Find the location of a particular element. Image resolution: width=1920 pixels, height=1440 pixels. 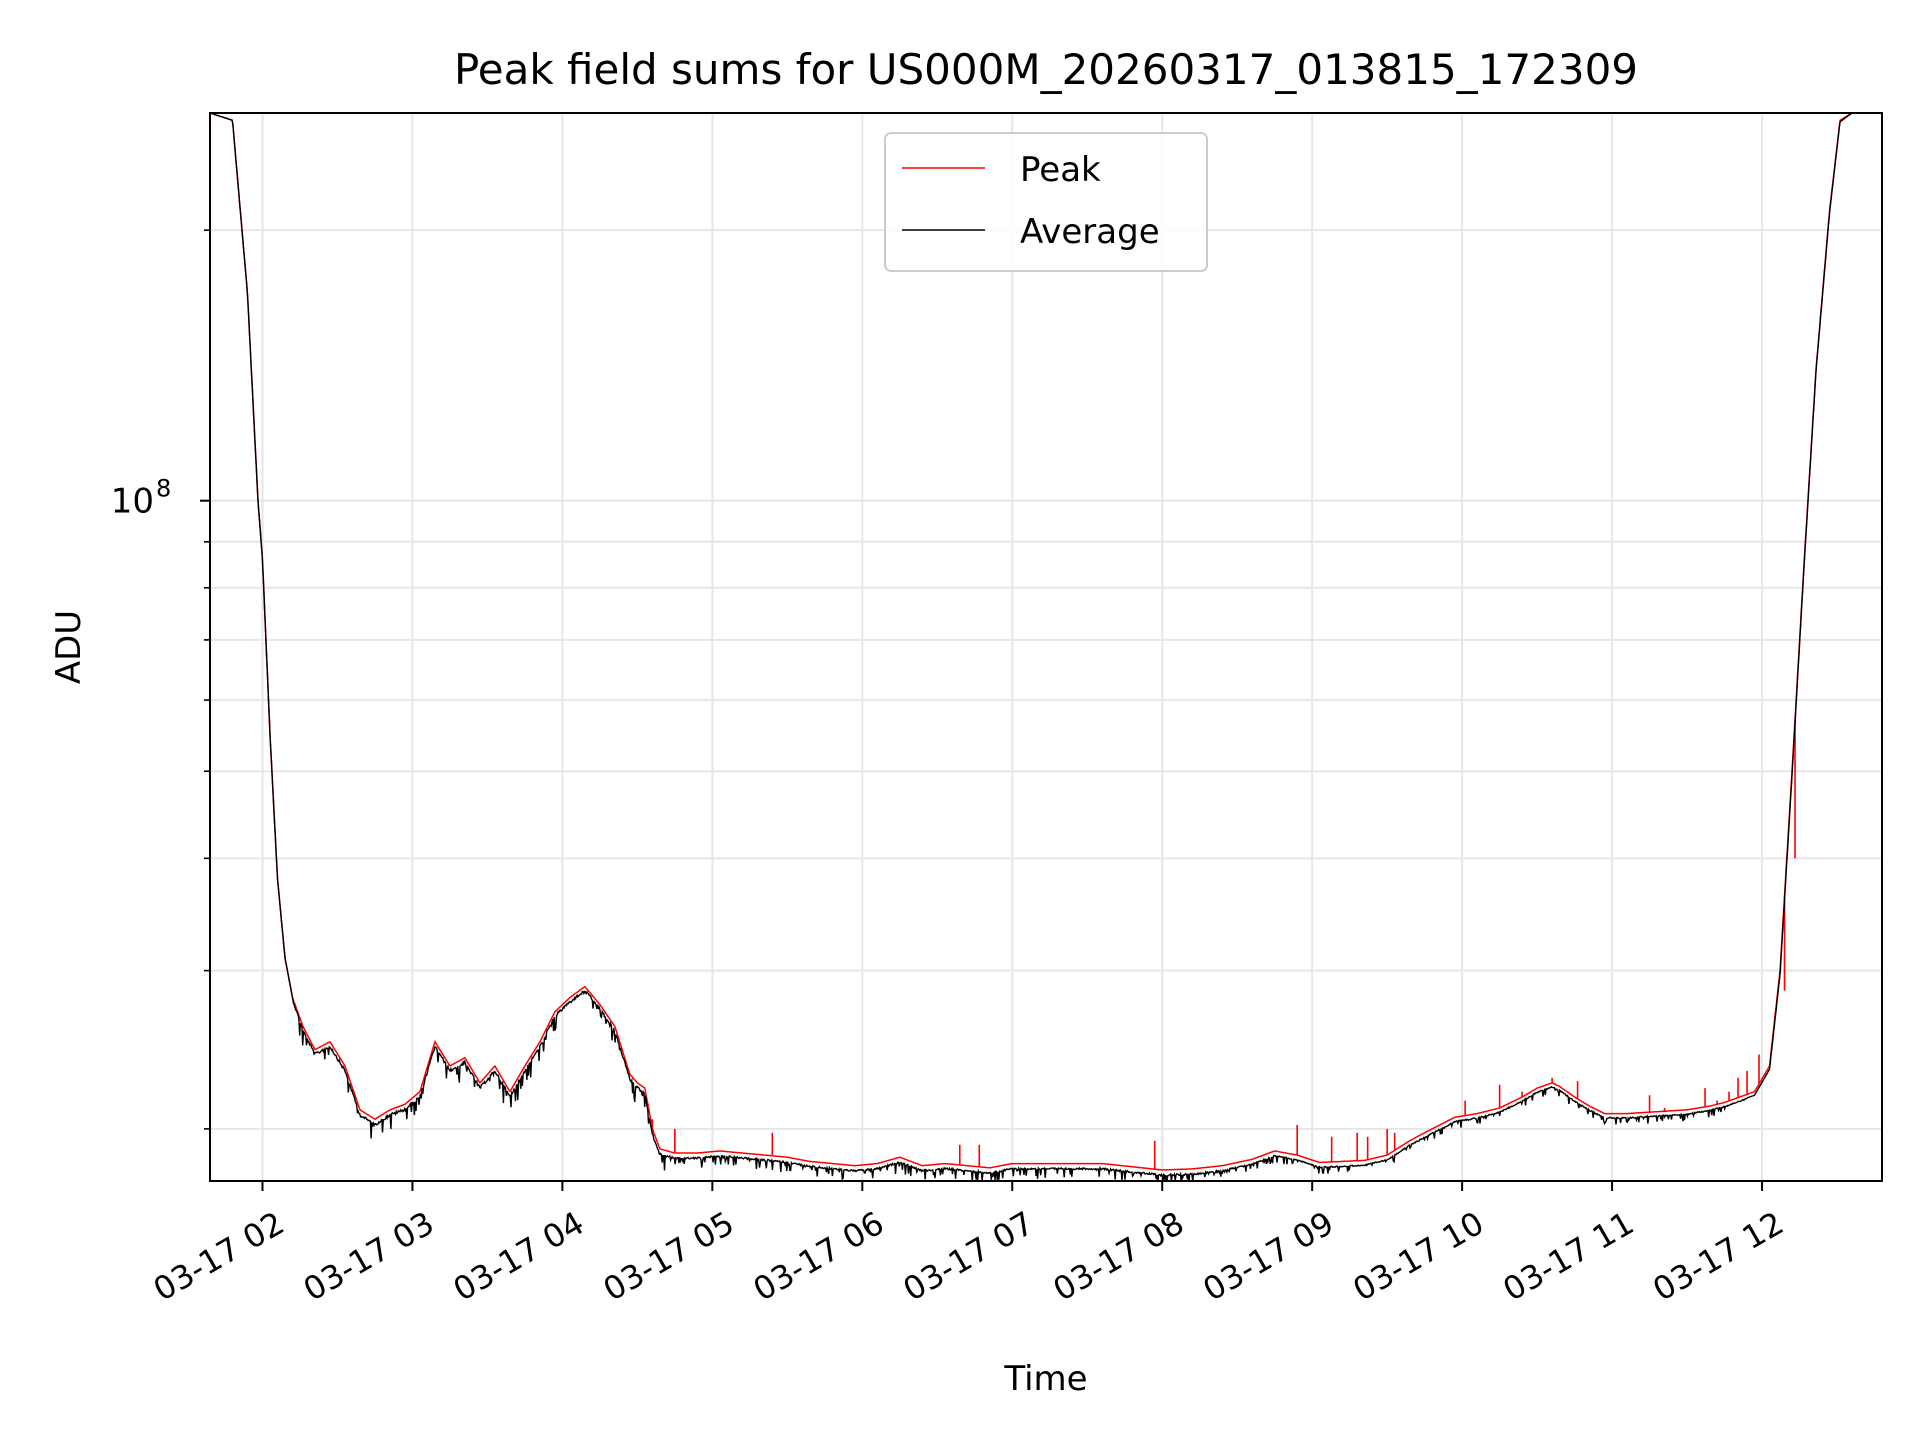

y-axis-label: ADU is located at coordinates (69, 647).